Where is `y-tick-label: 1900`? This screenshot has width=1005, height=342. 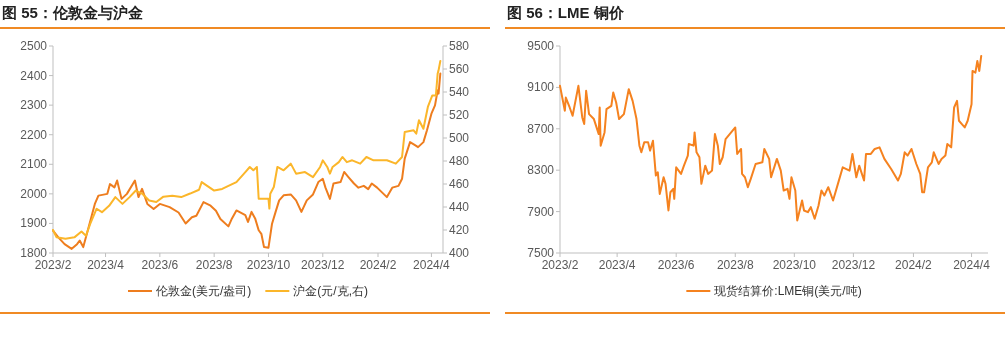 y-tick-label: 1900 is located at coordinates (34, 223).